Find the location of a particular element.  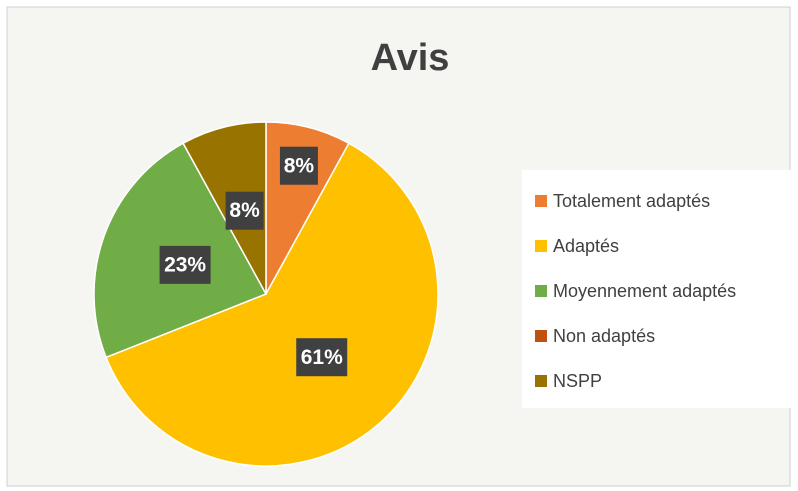

legend-label: Non adaptés is located at coordinates (604, 336).